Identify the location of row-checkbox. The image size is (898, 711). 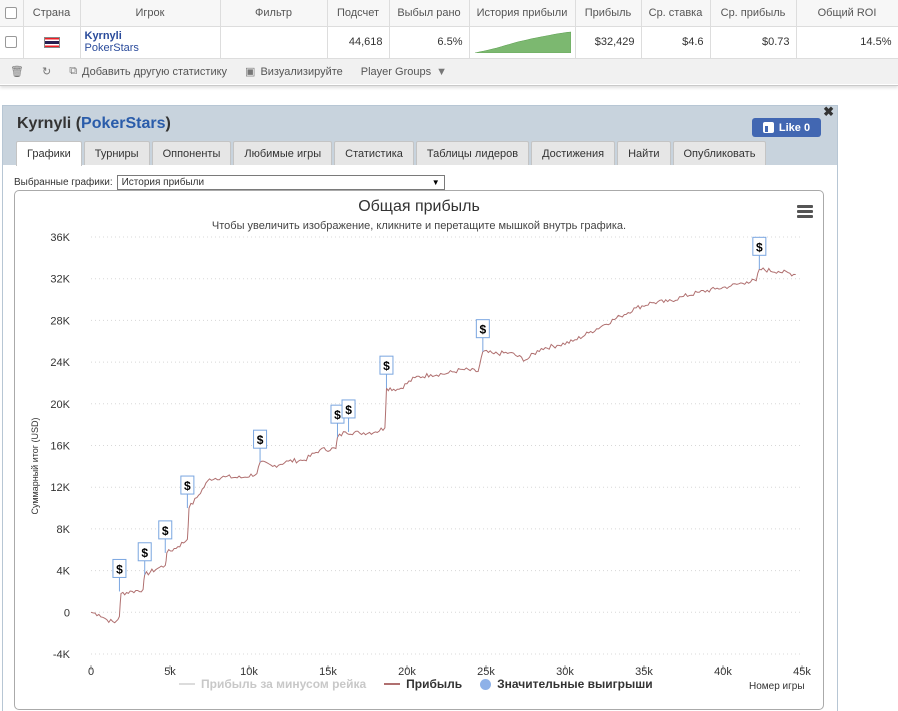
(12, 42).